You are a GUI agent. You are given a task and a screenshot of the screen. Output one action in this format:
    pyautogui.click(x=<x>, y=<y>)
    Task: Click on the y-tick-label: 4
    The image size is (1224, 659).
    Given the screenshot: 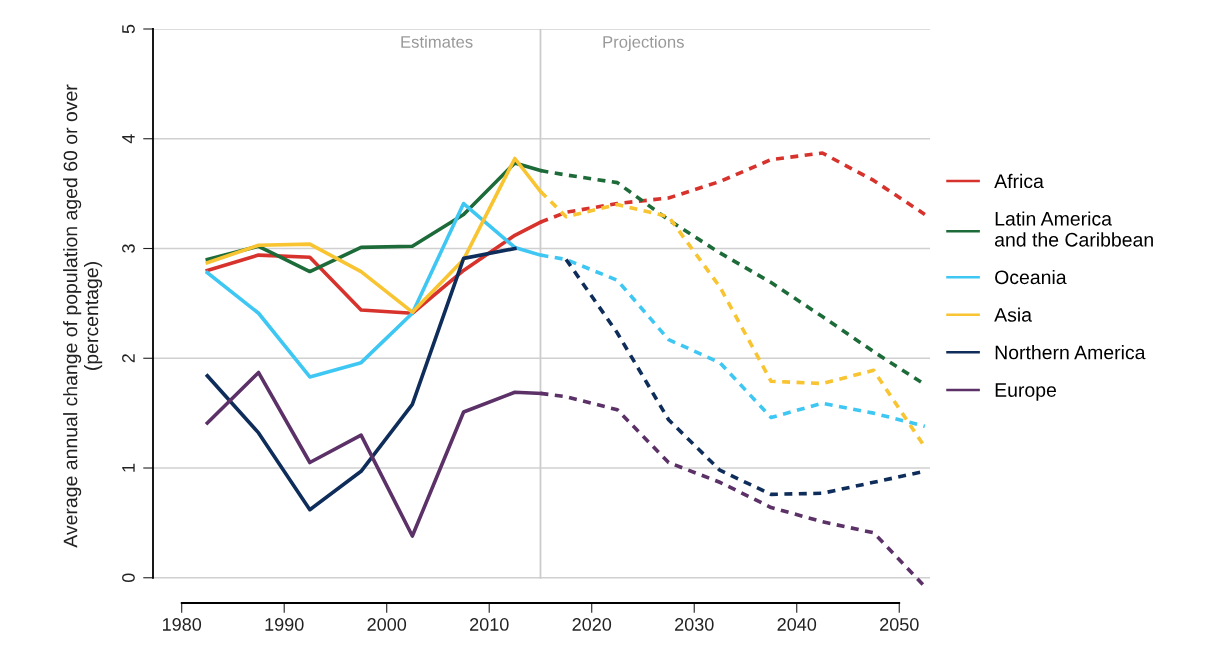 What is the action you would take?
    pyautogui.click(x=128, y=139)
    